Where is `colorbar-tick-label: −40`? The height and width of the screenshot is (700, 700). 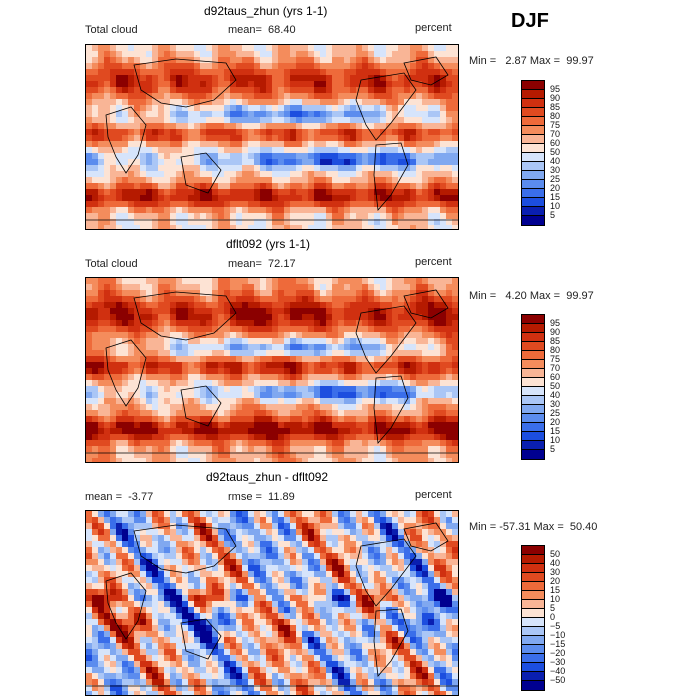 colorbar-tick-label: −40 is located at coordinates (558, 671).